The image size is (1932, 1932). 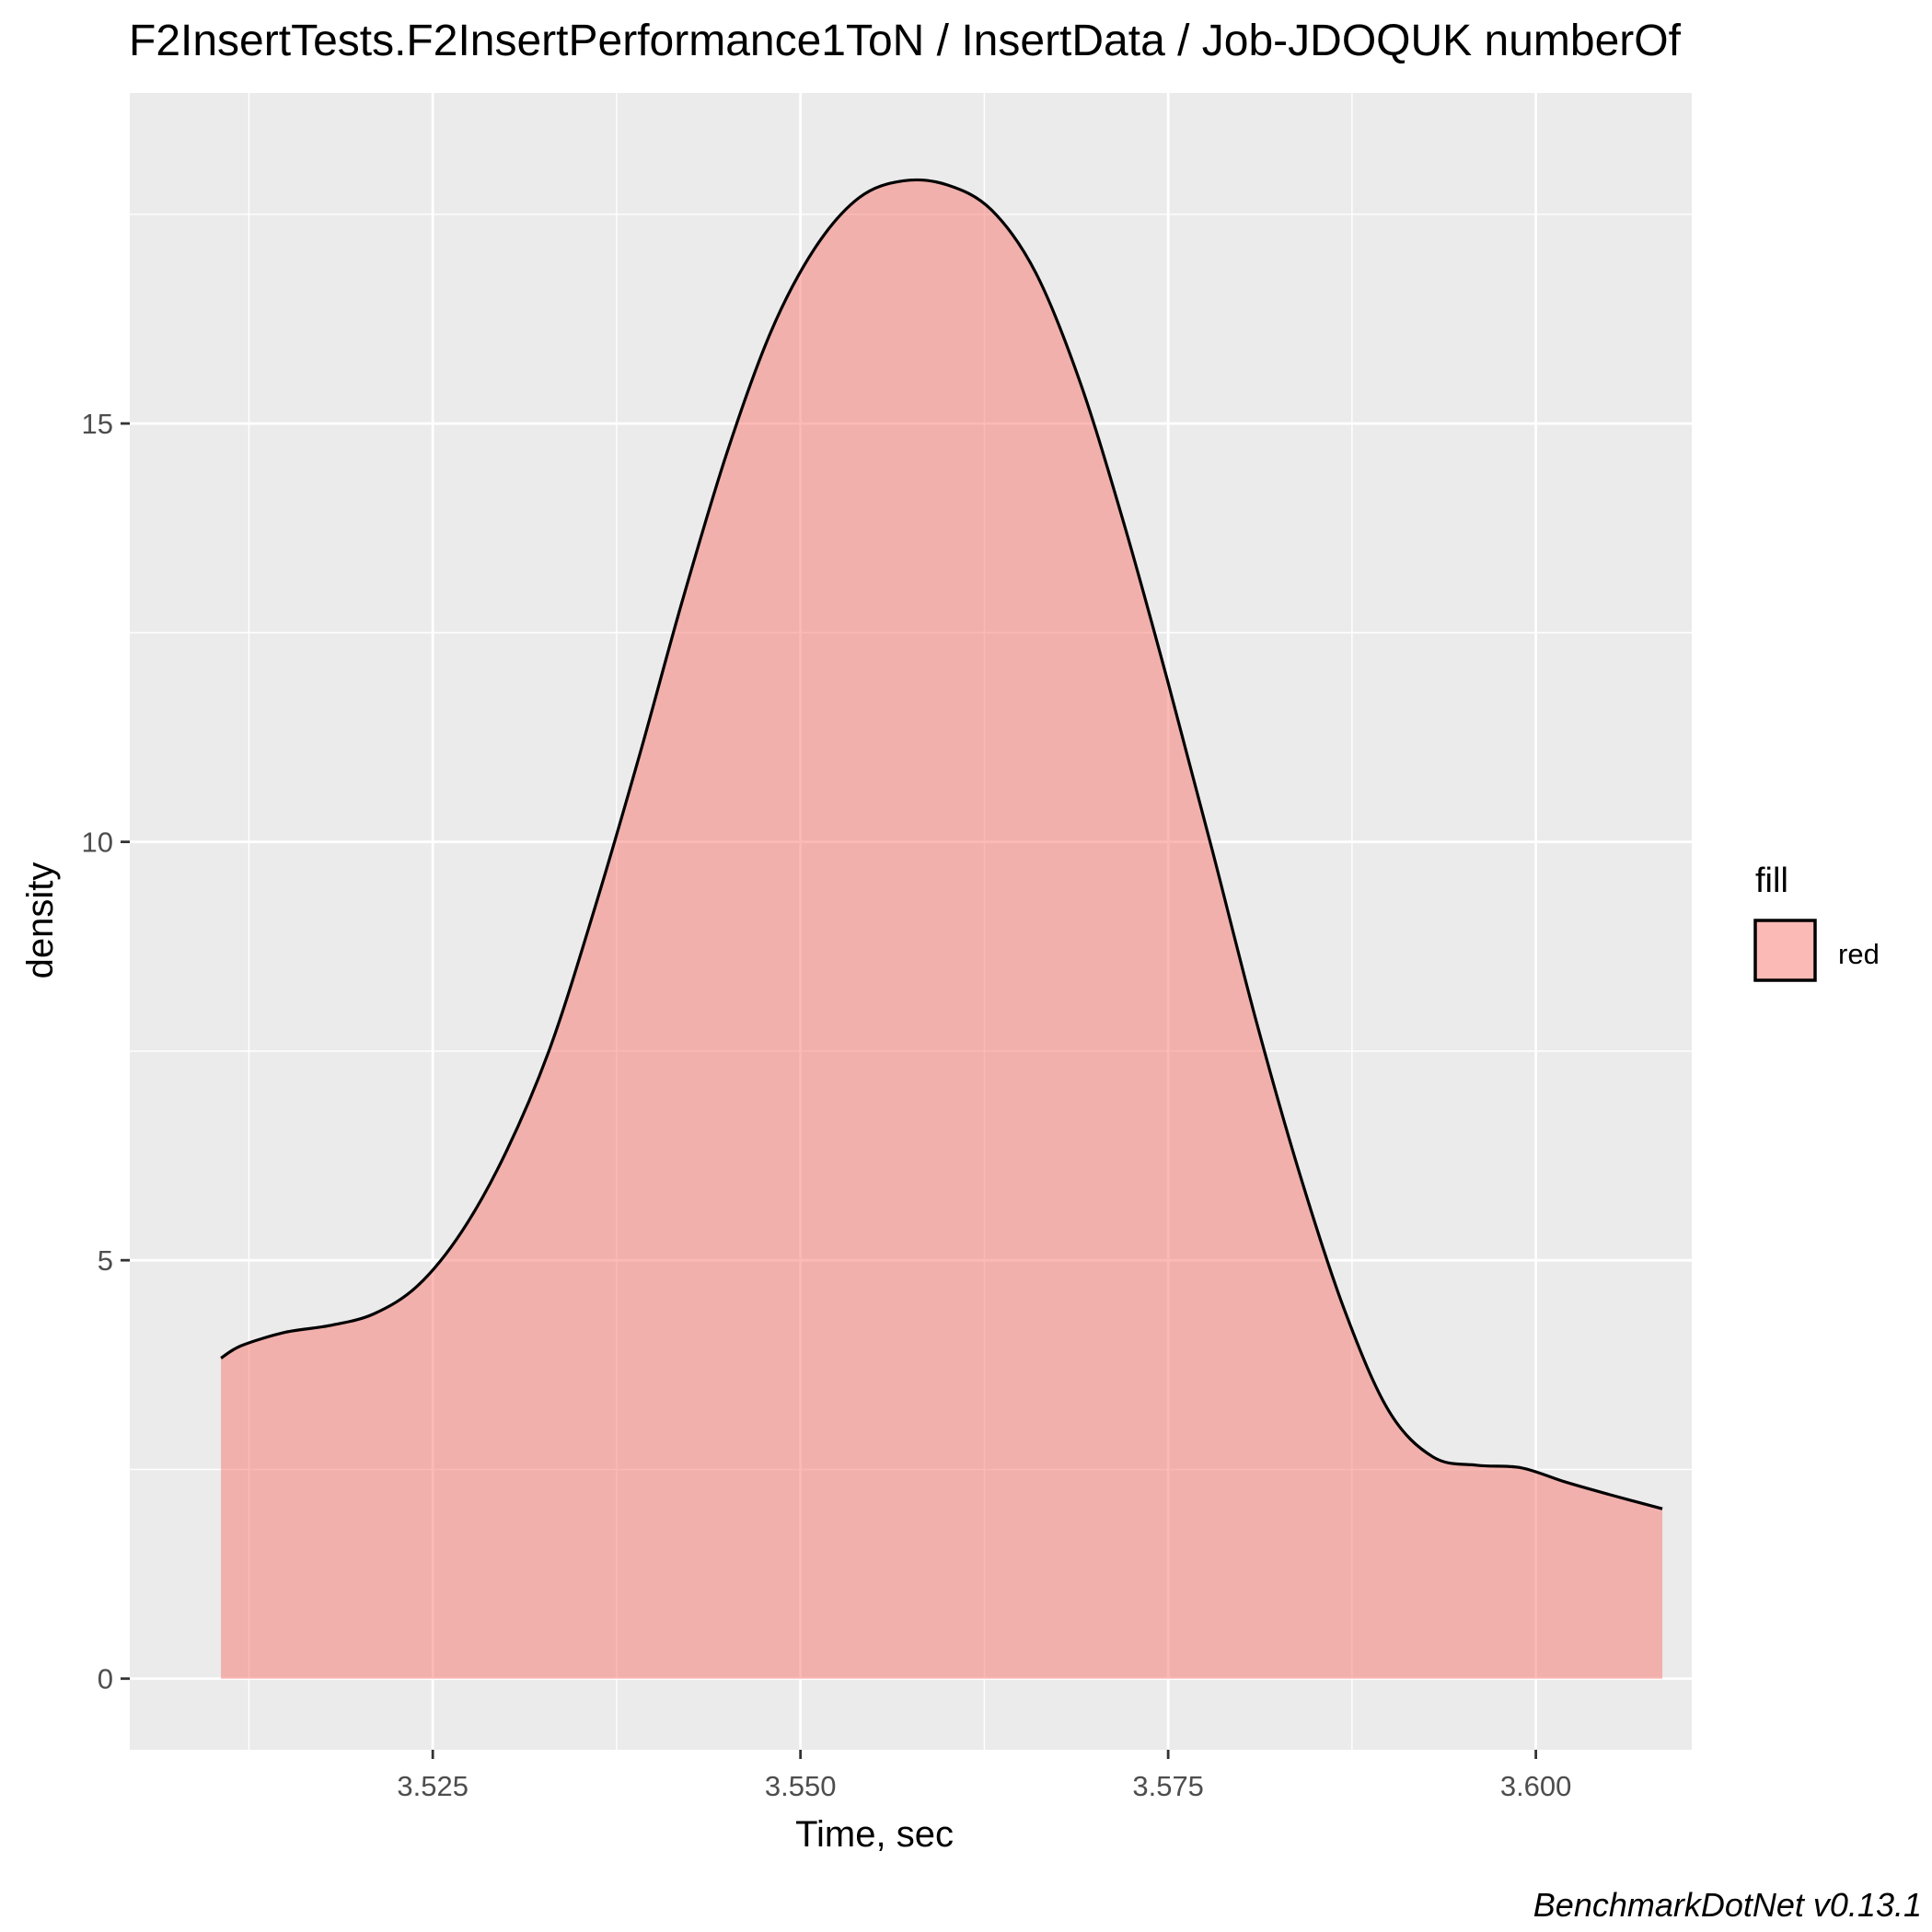 I want to click on x-tick-label-1: 3.550, so click(x=801, y=1786).